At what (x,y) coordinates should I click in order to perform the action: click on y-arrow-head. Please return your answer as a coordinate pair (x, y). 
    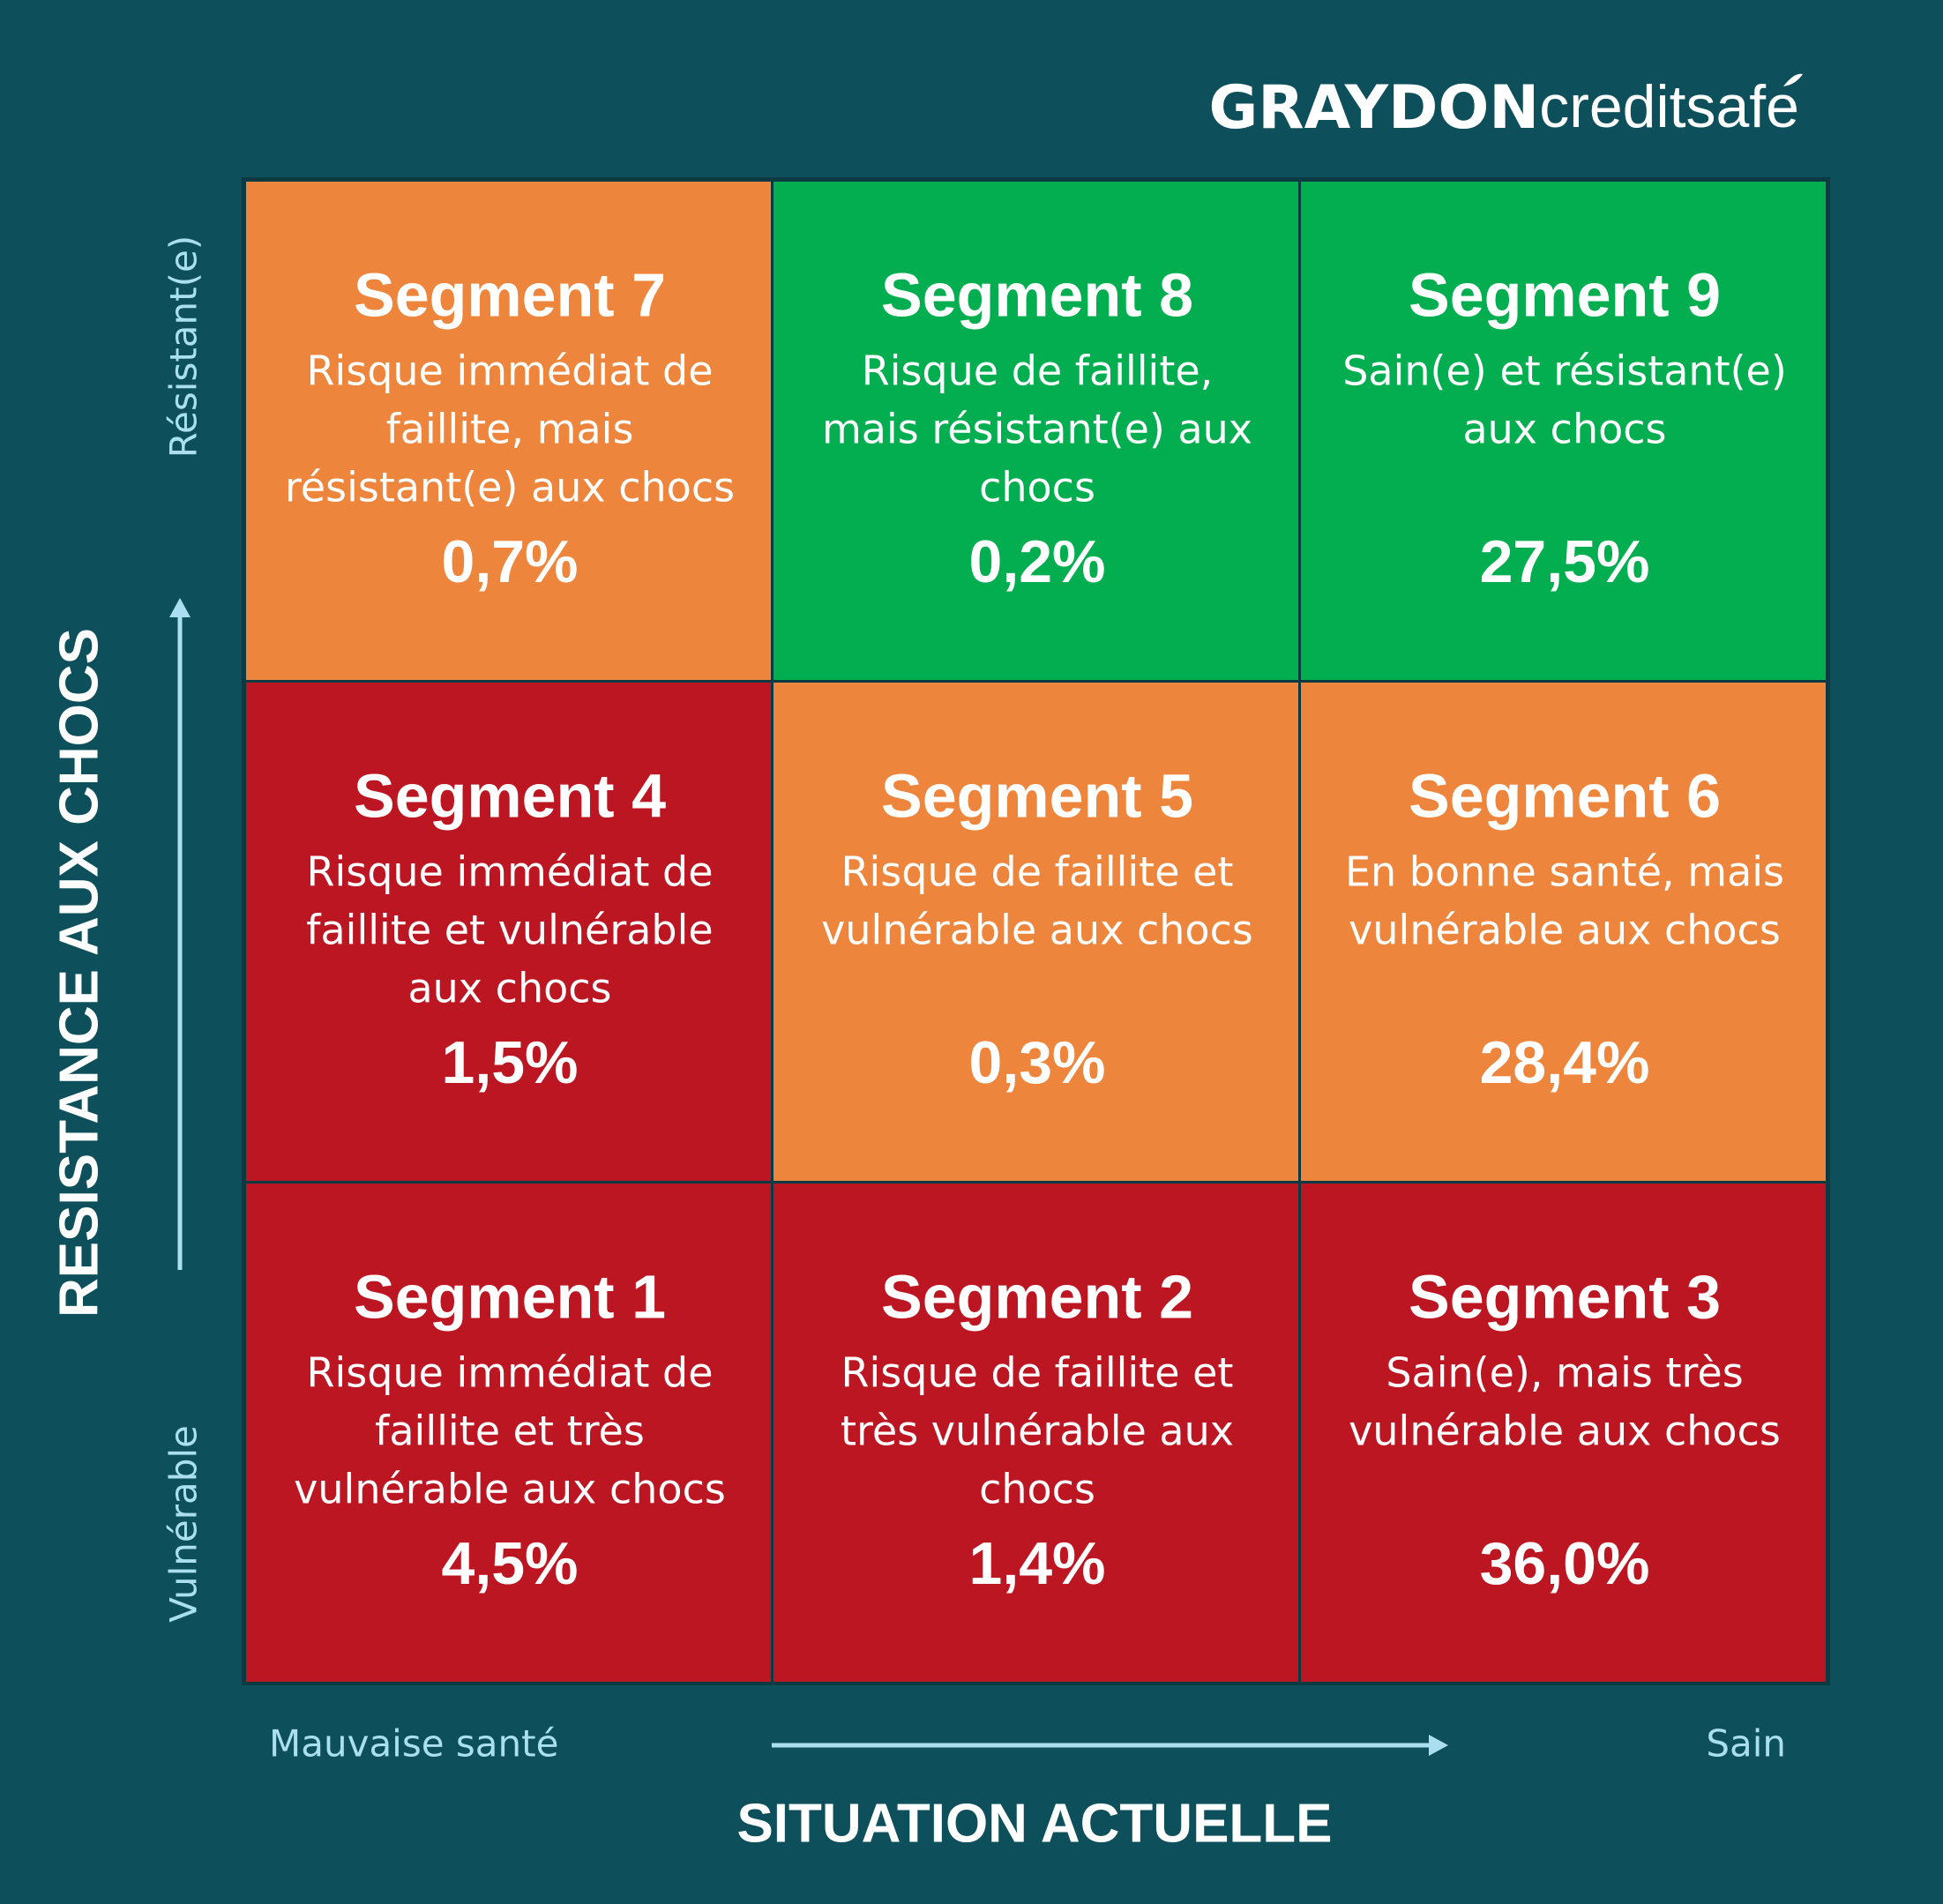
    Looking at the image, I should click on (180, 607).